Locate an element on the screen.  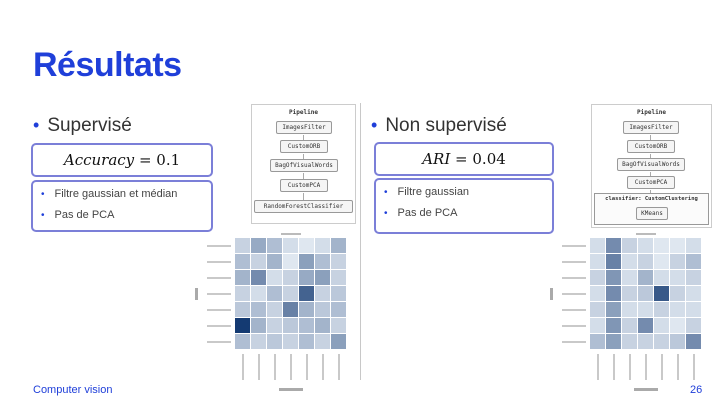
unsupervised-heading: • Non supervisé is located at coordinates (439, 126).